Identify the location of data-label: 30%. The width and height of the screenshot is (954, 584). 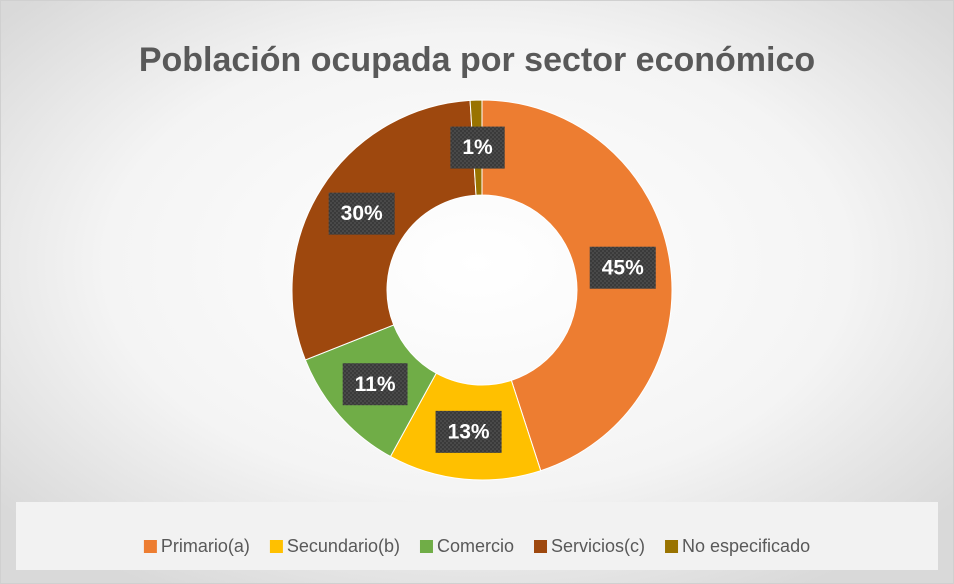
(362, 213).